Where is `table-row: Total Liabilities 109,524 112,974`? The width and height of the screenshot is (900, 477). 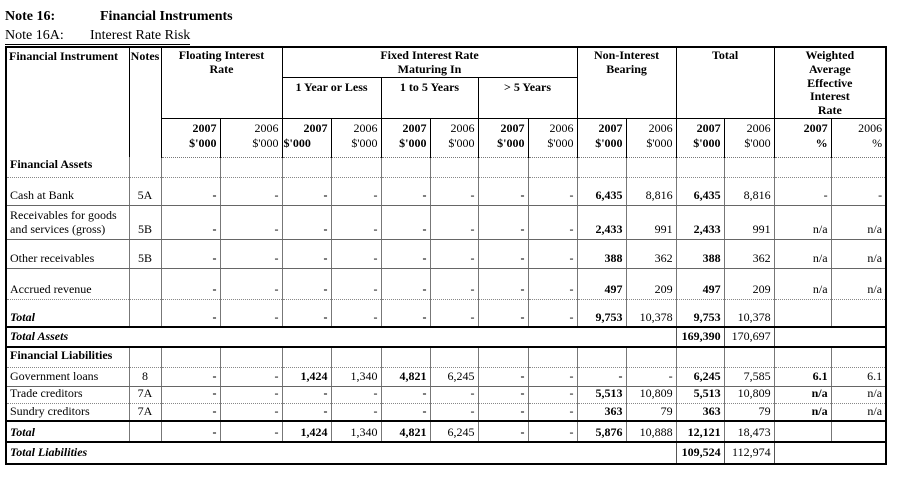 table-row: Total Liabilities 109,524 112,974 is located at coordinates (446, 453).